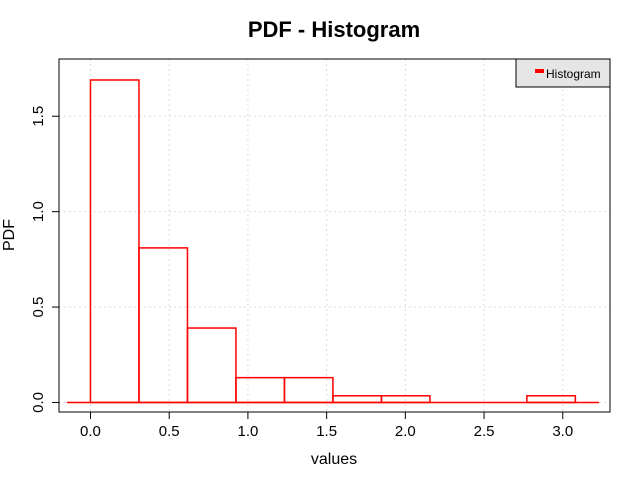  Describe the element at coordinates (334, 29) in the screenshot. I see `chart-title: PDF - Histogram` at that location.